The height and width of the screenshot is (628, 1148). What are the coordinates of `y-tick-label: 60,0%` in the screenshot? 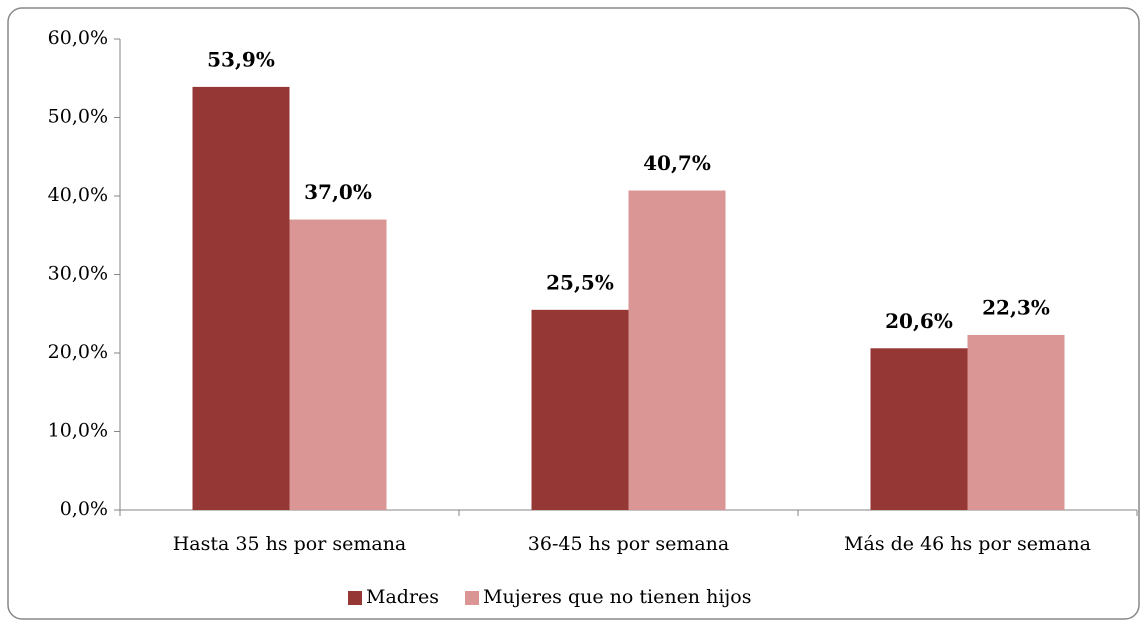 It's located at (78, 38).